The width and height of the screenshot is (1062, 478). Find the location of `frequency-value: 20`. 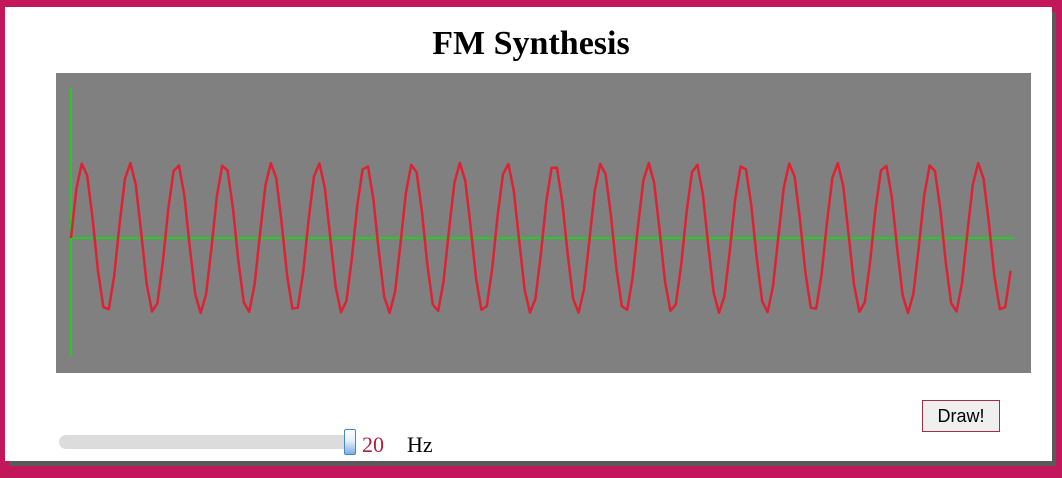

frequency-value: 20 is located at coordinates (373, 444).